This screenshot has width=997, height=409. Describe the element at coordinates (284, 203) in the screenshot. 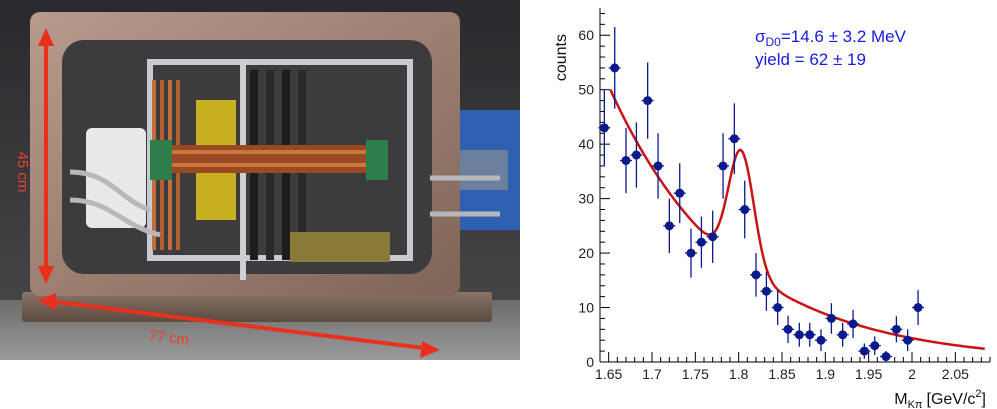

I see `gas-pipes` at that location.